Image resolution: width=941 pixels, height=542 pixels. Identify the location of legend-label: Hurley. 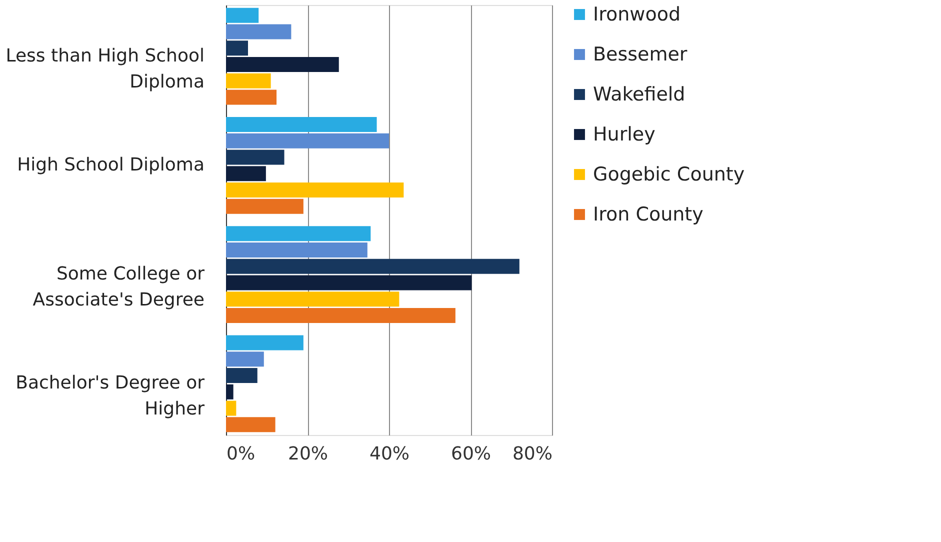
(624, 135).